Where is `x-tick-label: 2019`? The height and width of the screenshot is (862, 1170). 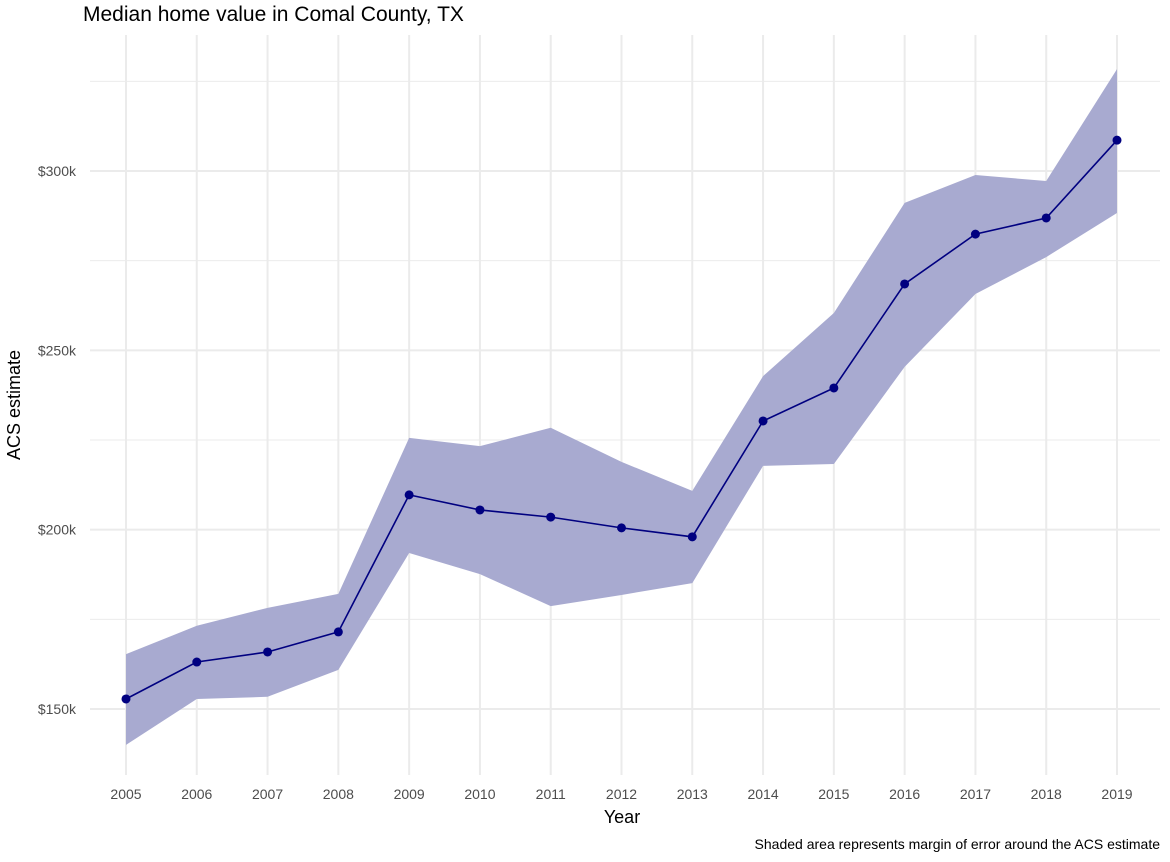 x-tick-label: 2019 is located at coordinates (1116, 794).